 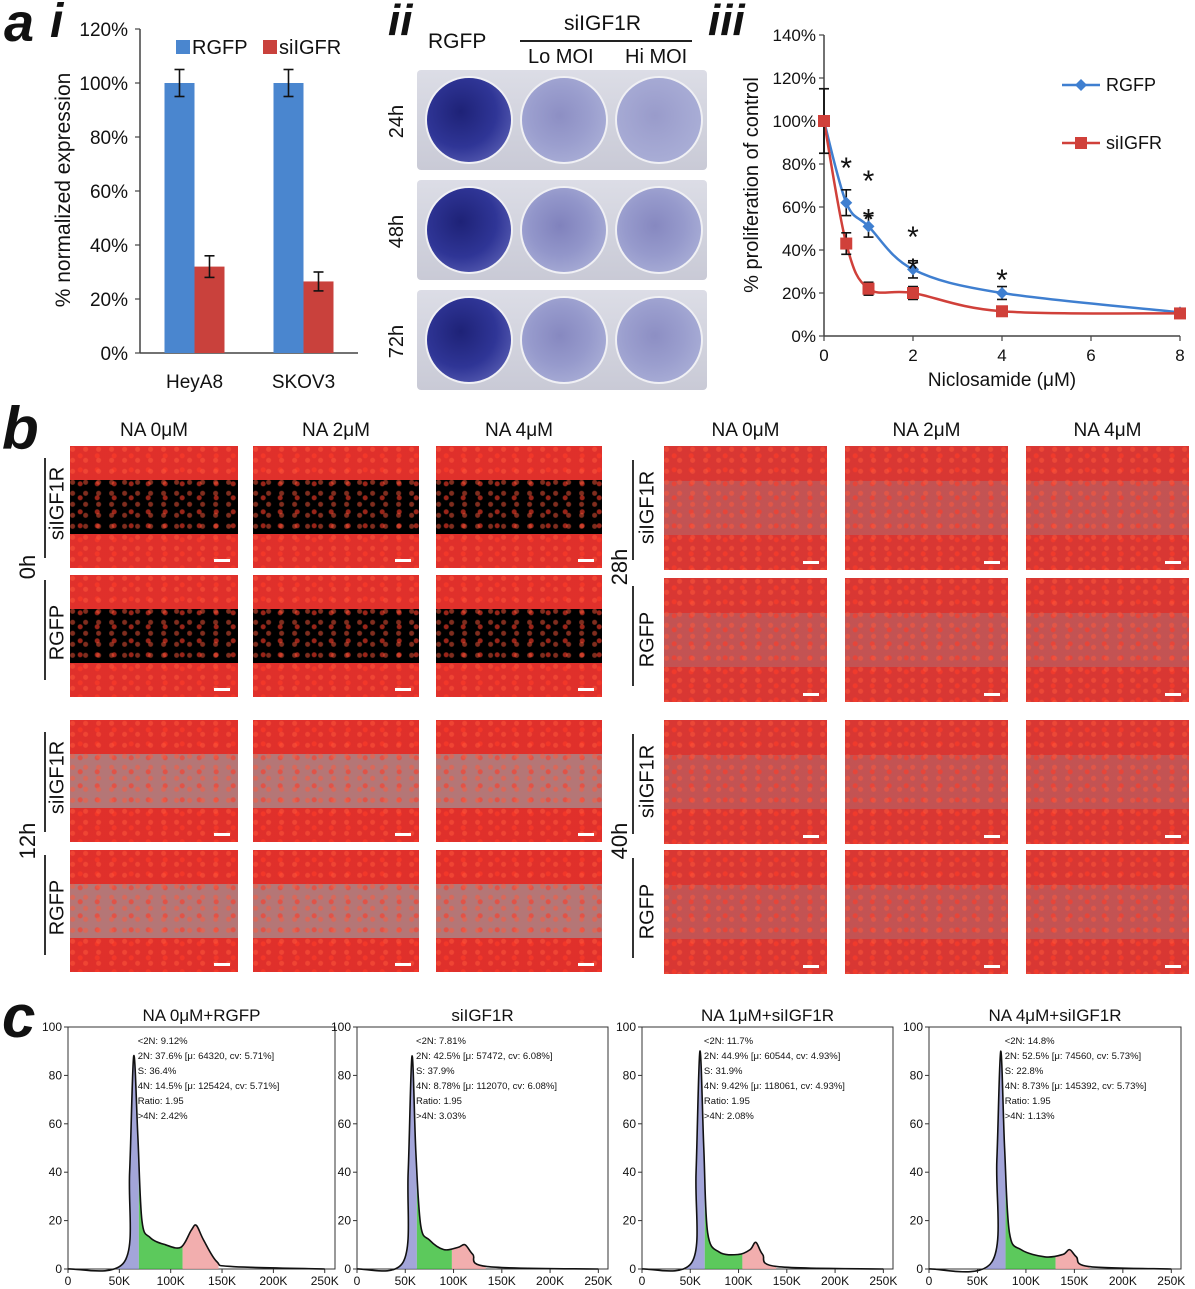 I want to click on y-tick-label: 20, so click(x=56, y=1221).